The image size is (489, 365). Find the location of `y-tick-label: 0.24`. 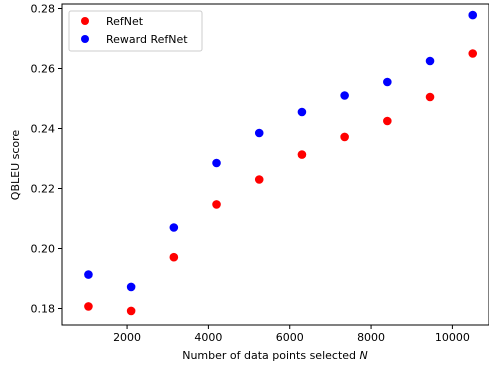

y-tick-label: 0.24 is located at coordinates (43, 129).